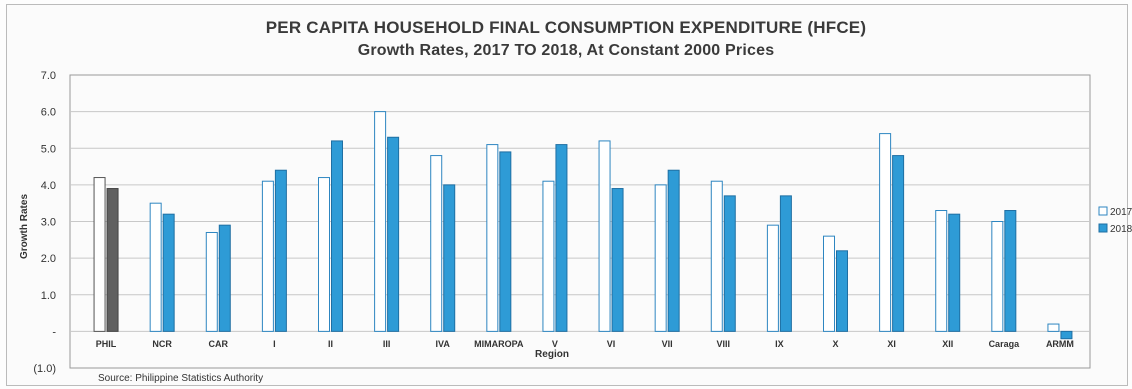 This screenshot has width=1132, height=389. Describe the element at coordinates (48, 149) in the screenshot. I see `y-tick-label: 5.0` at that location.